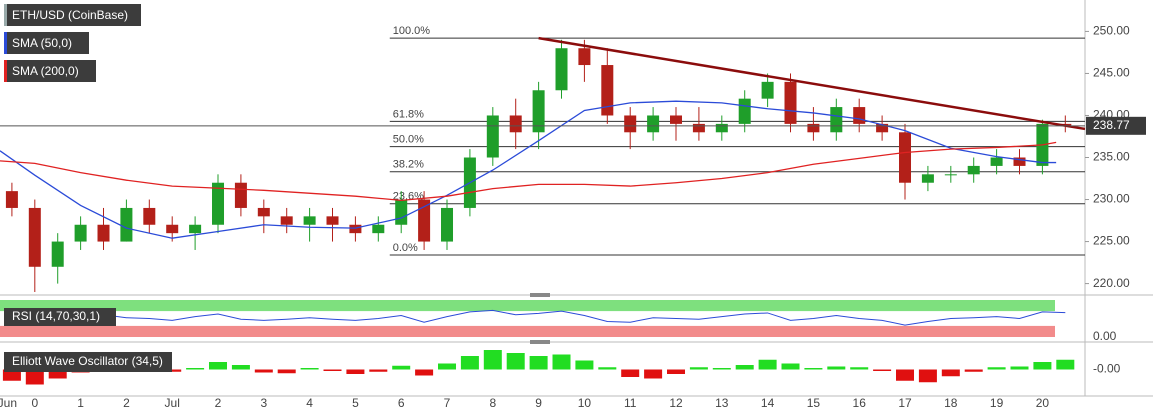 The image size is (1153, 416). Describe the element at coordinates (447, 403) in the screenshot. I see `x-tick-label: 7` at that location.